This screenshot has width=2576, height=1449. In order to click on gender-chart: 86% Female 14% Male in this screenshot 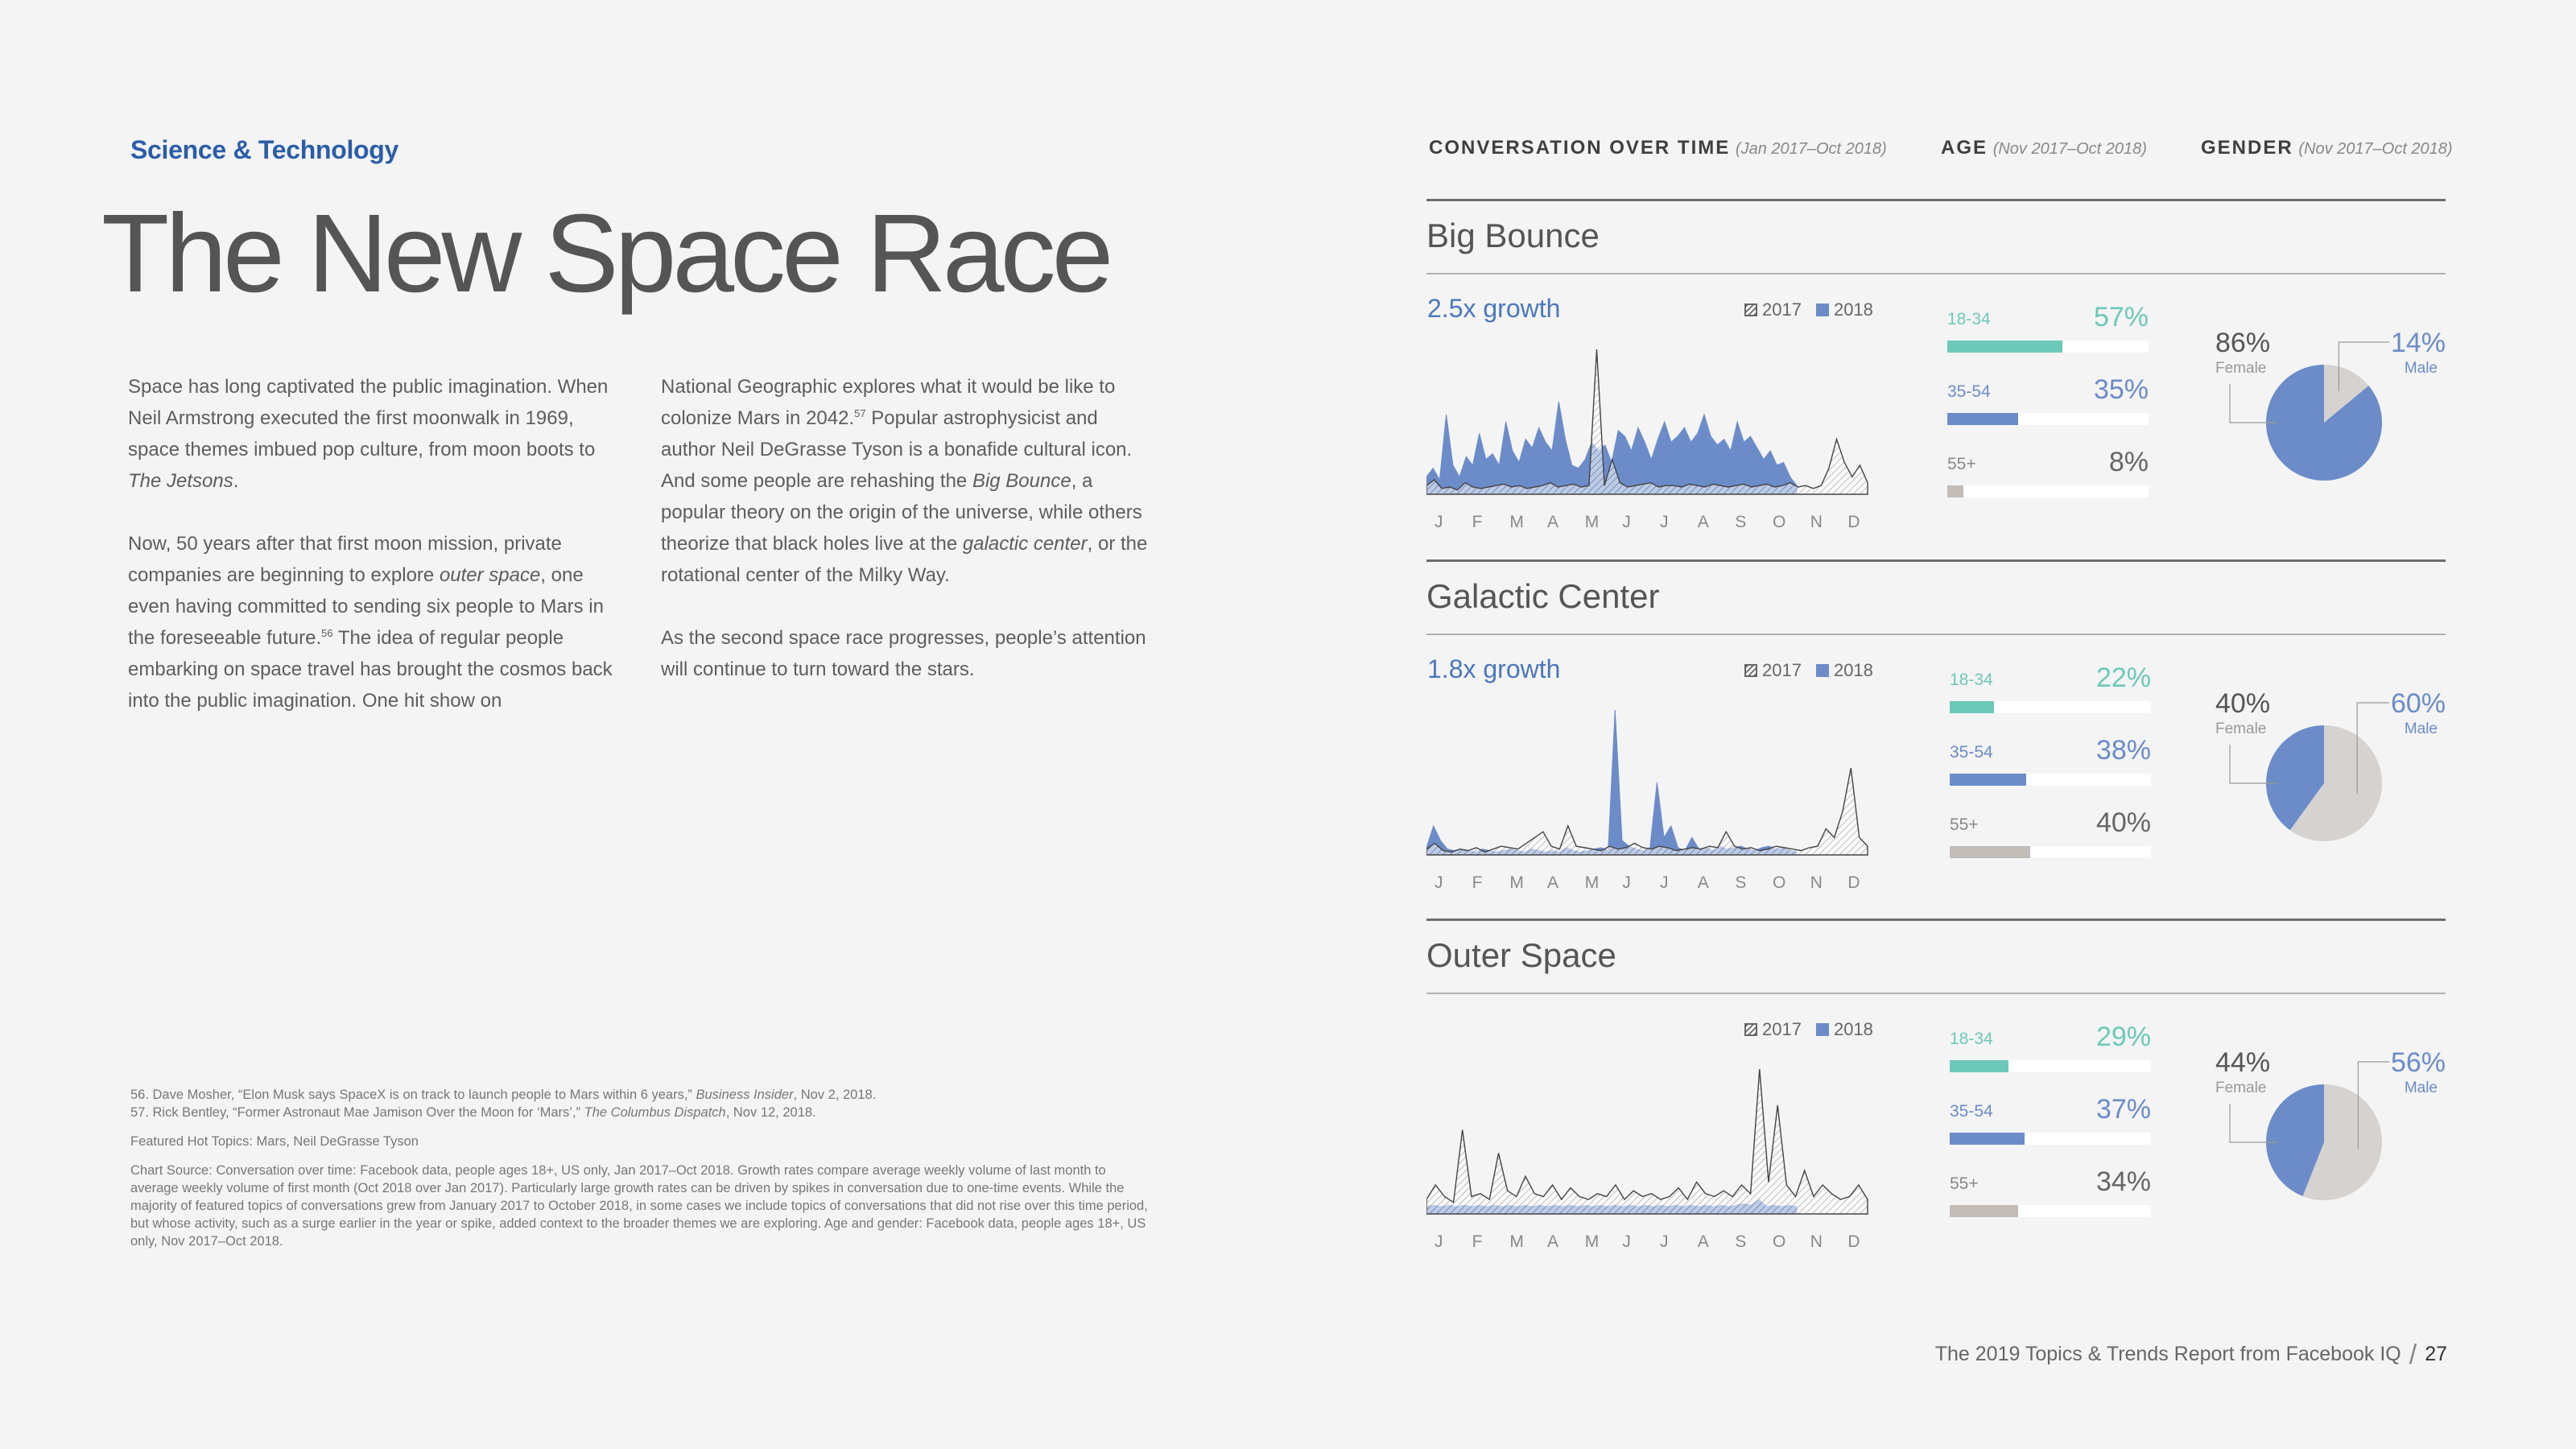, I will do `click(2330, 432)`.